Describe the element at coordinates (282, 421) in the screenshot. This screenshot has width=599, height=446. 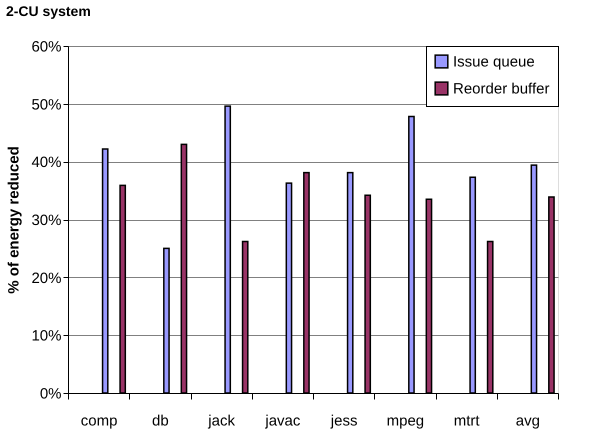
I see `x-tick-label: javac` at that location.